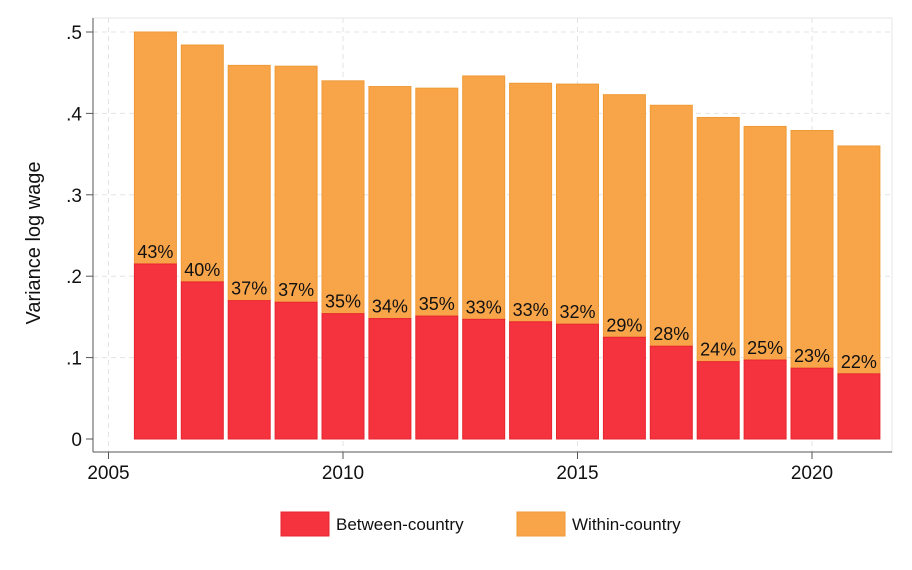  What do you see at coordinates (626, 524) in the screenshot?
I see `legend-label: Within-country` at bounding box center [626, 524].